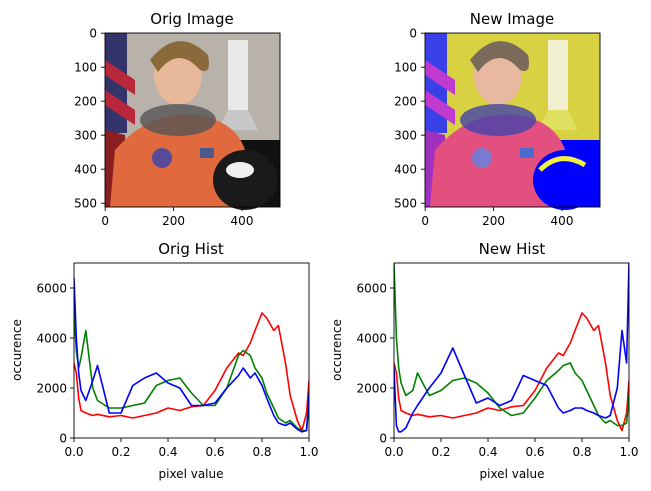  I want to click on new-image-ytick-label: 0, so click(413, 34).